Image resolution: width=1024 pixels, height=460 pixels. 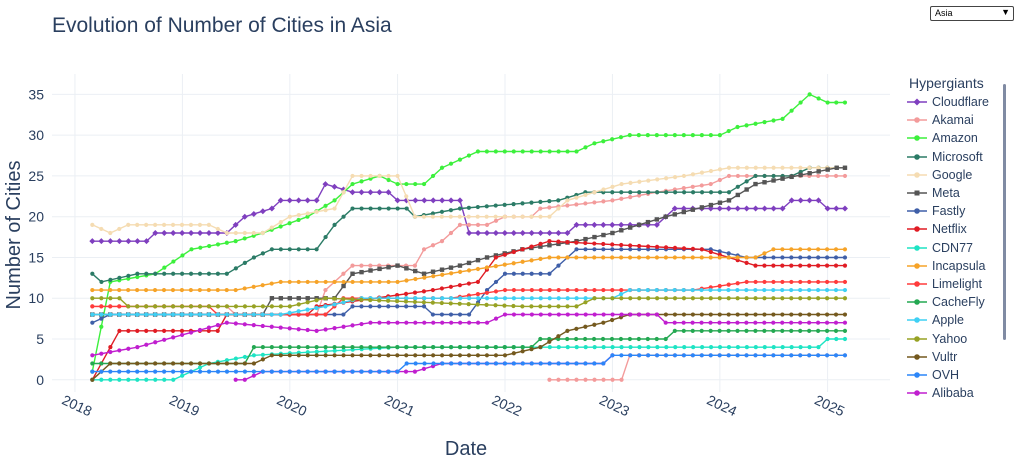 I want to click on fastly-series-line, so click(x=468, y=286).